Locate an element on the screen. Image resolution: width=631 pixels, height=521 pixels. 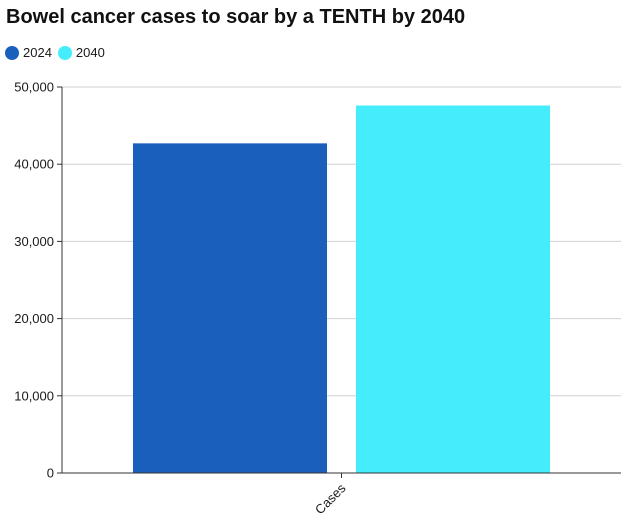
y-tick-label: 20,000 is located at coordinates (34, 318).